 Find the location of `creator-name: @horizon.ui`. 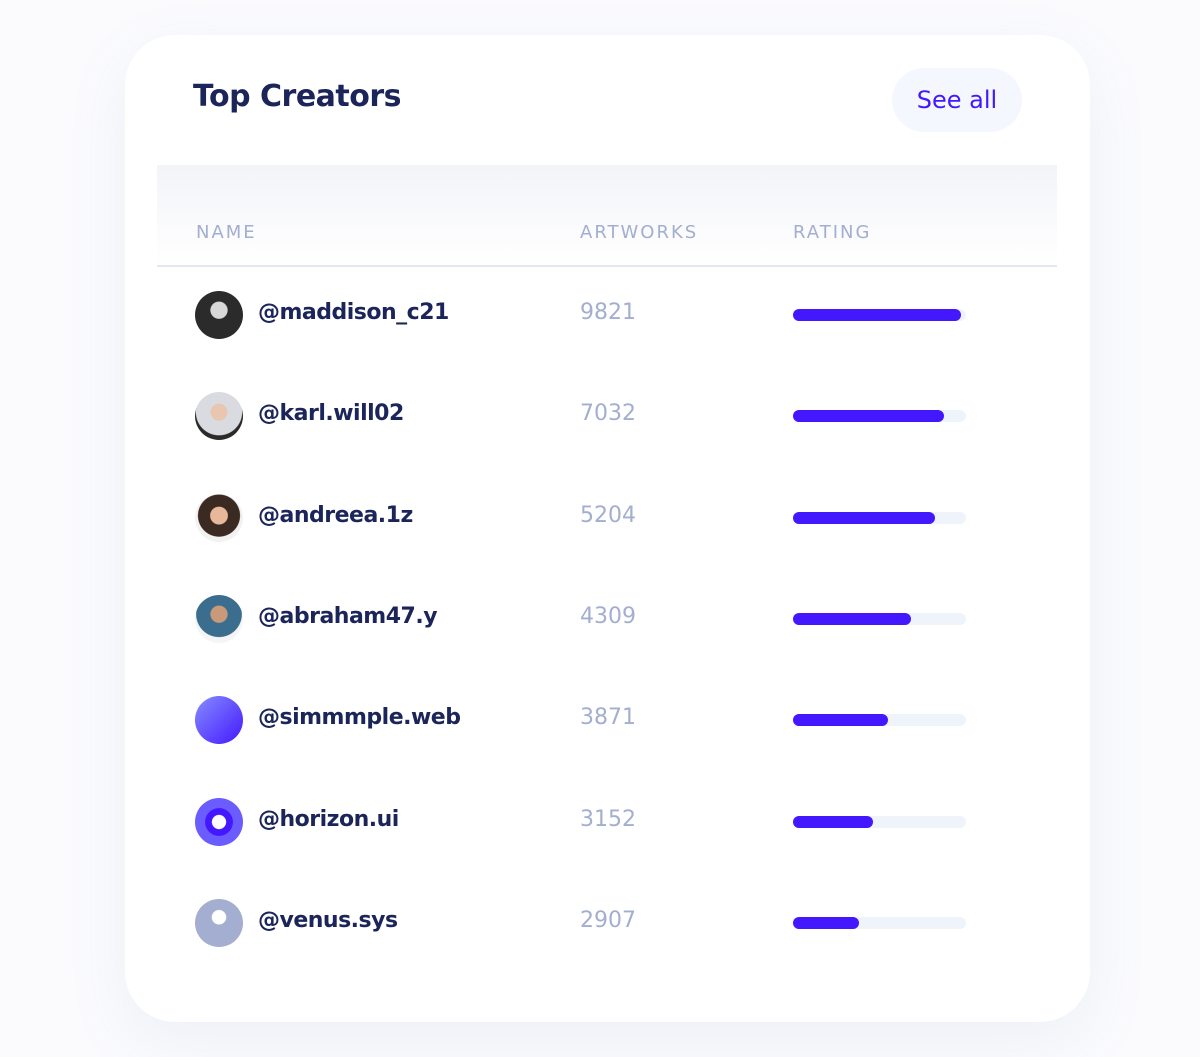

creator-name: @horizon.ui is located at coordinates (328, 819).